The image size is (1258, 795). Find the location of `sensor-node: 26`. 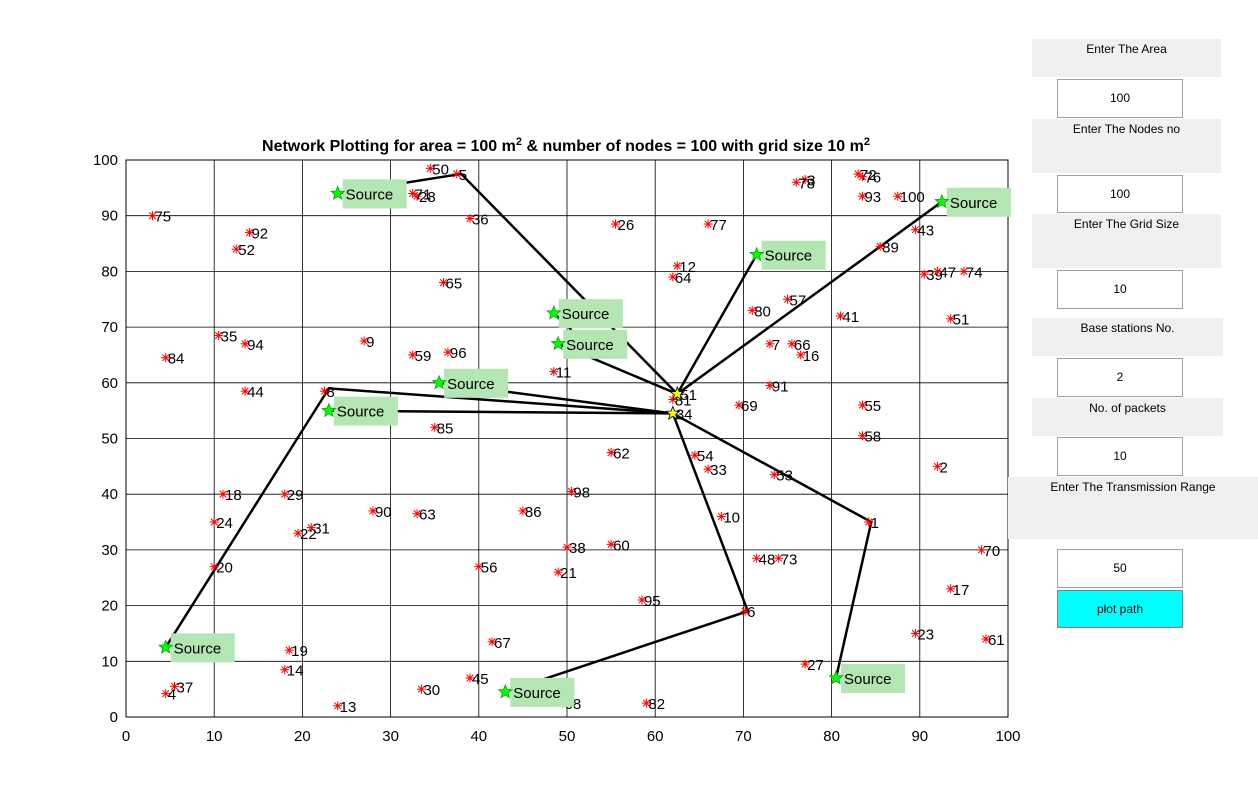

sensor-node: 26 is located at coordinates (622, 225).